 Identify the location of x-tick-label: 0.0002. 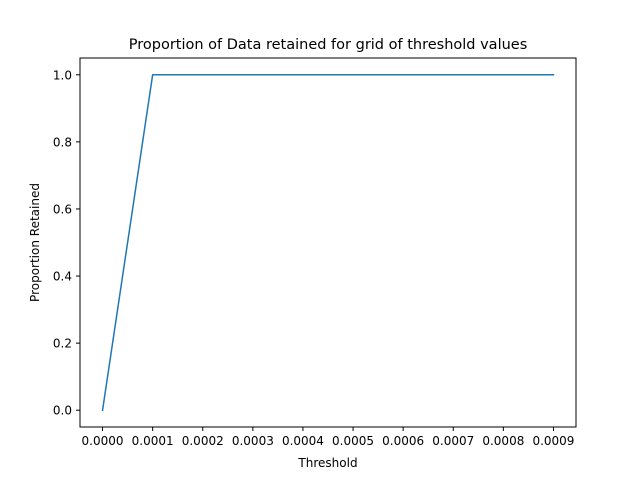
(203, 441).